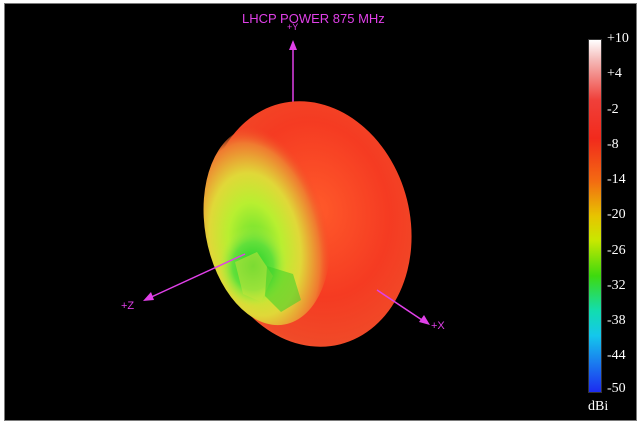 The width and height of the screenshot is (642, 426). I want to click on colorbar-tick: +10, so click(618, 38).